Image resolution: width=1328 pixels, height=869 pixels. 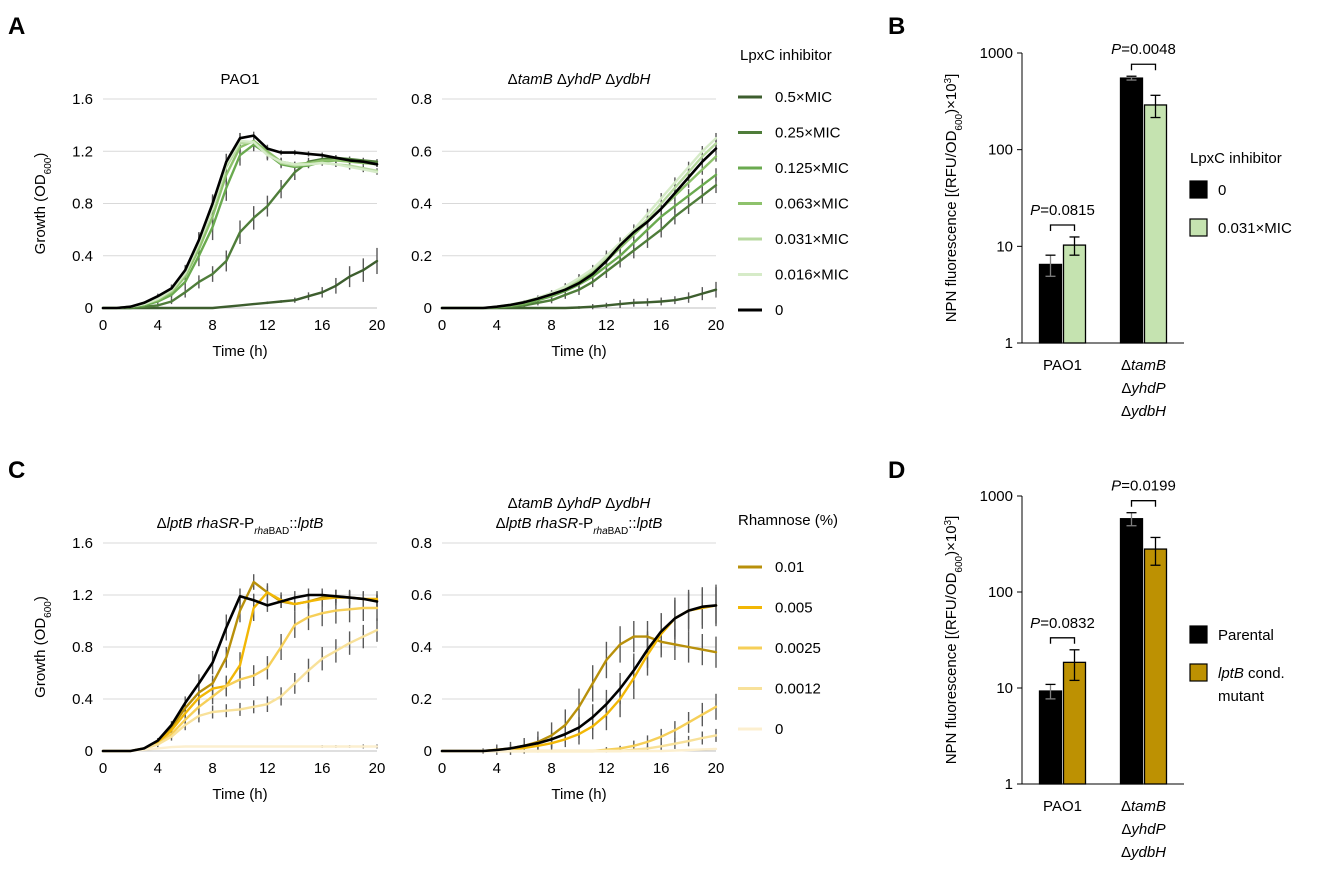 I want to click on y-tick-label: 100, so click(x=1000, y=592).